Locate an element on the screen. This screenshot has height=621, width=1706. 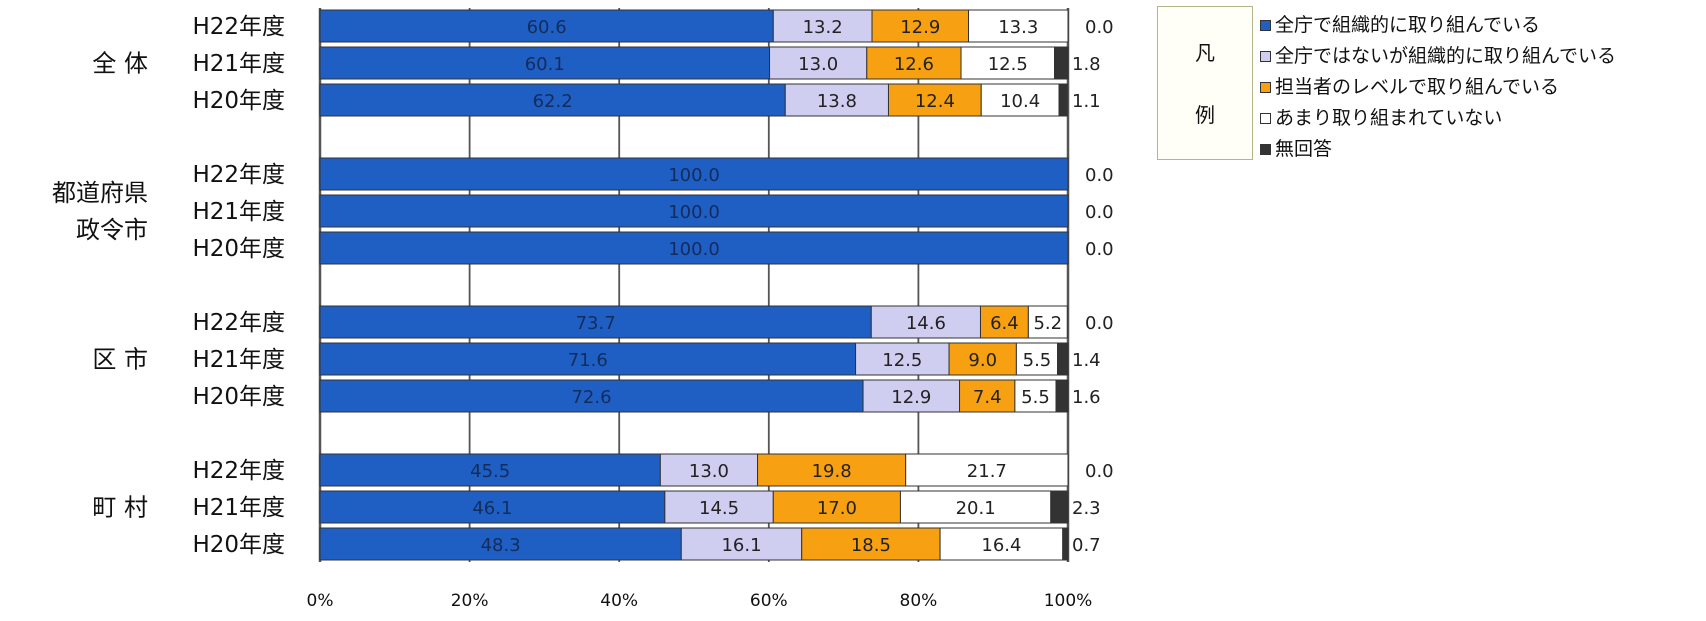
data-label-no-answer: 1.1 is located at coordinates (1086, 101).